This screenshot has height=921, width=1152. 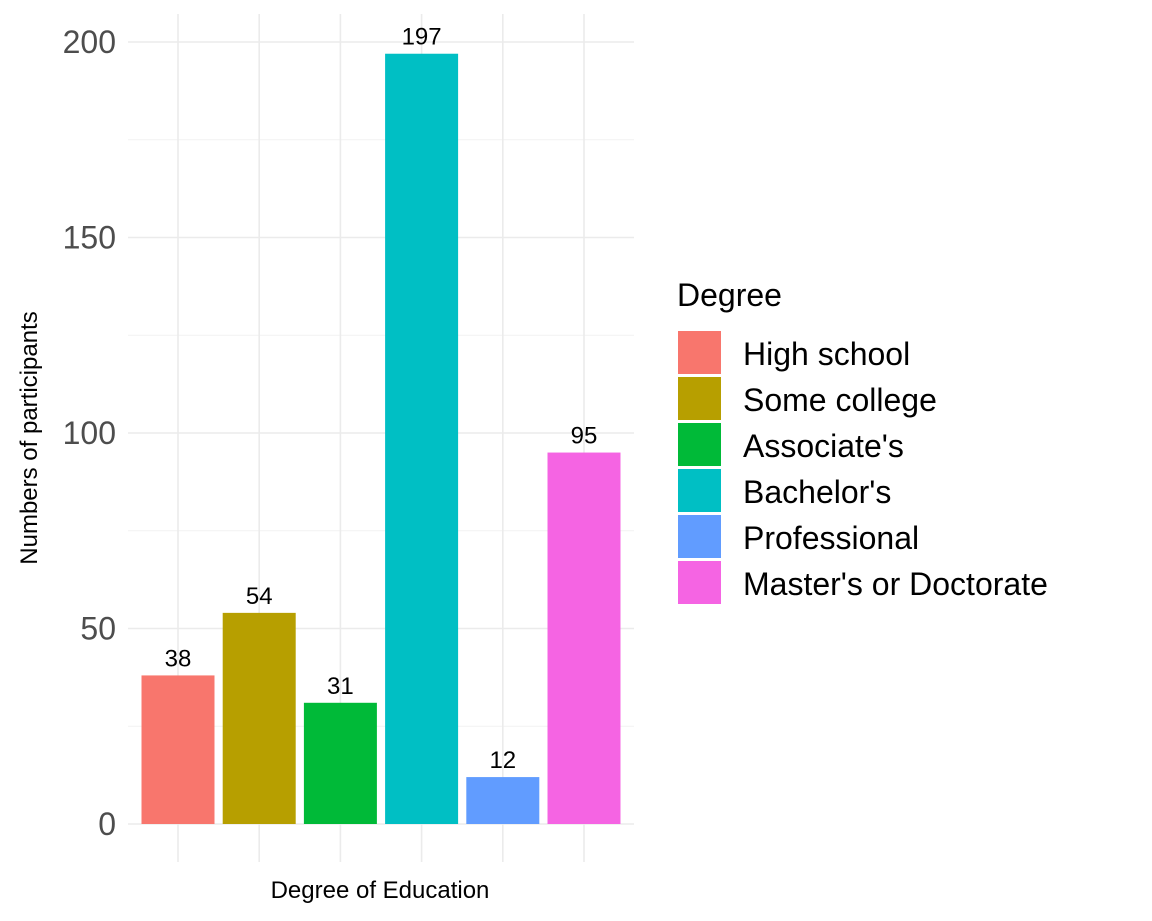 What do you see at coordinates (89, 238) in the screenshot?
I see `y-tick-label: 150` at bounding box center [89, 238].